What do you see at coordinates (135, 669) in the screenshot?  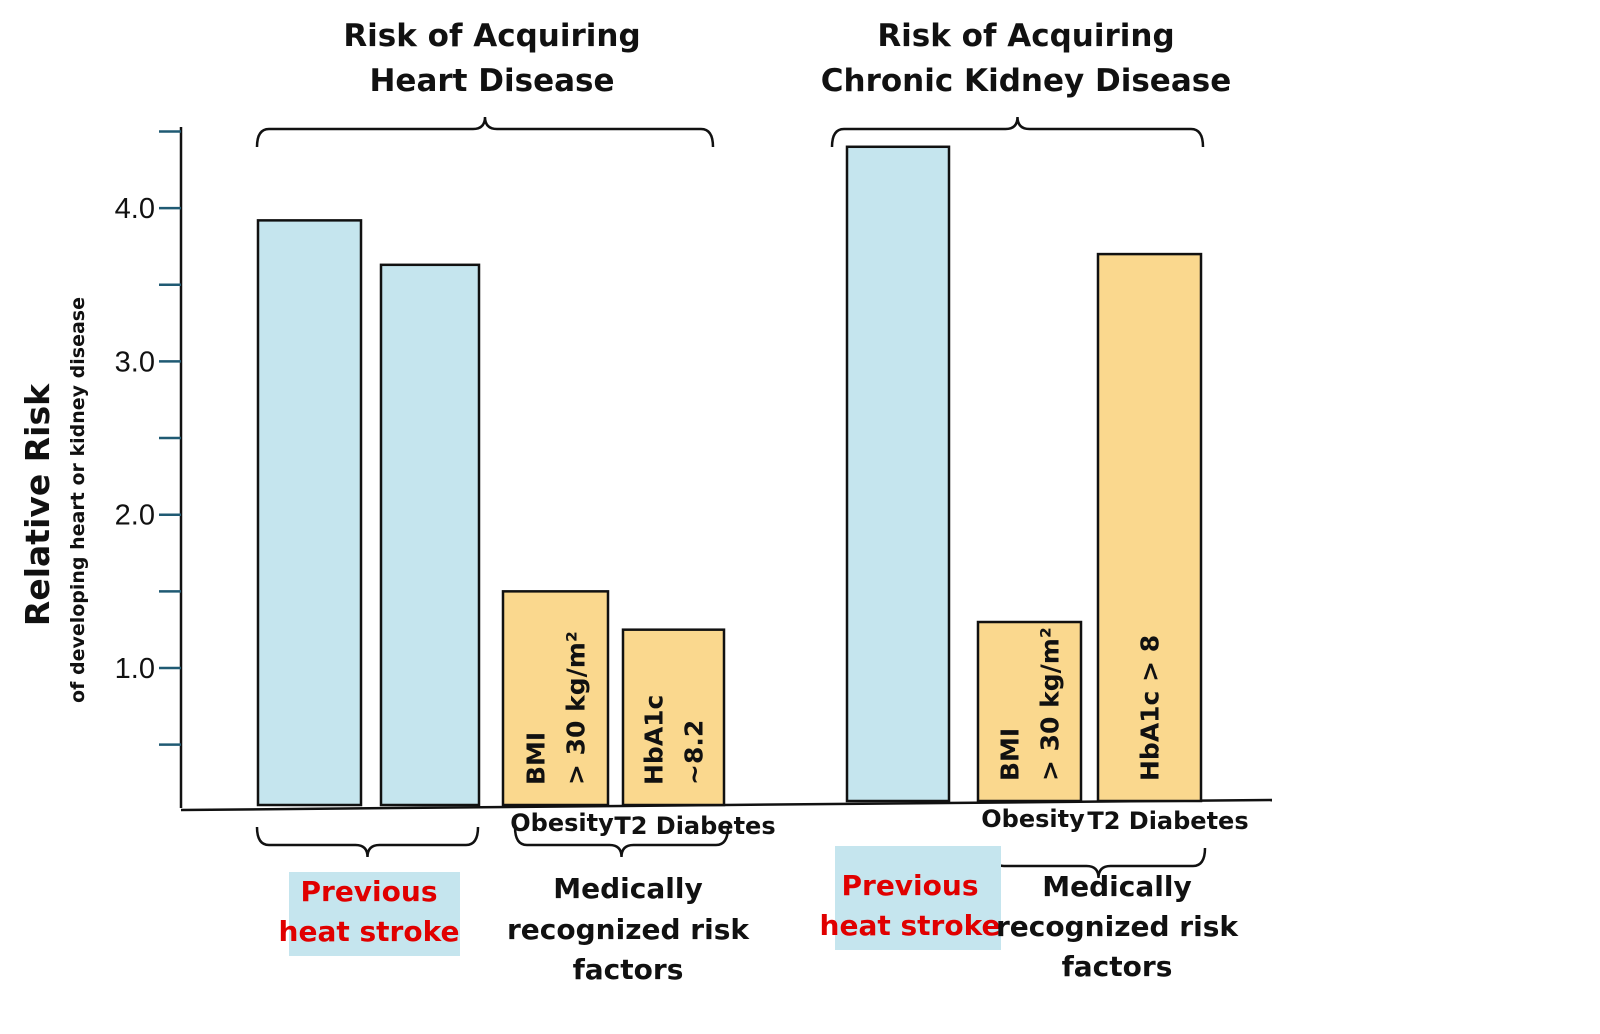 I see `y-tick-label: 1.0` at bounding box center [135, 669].